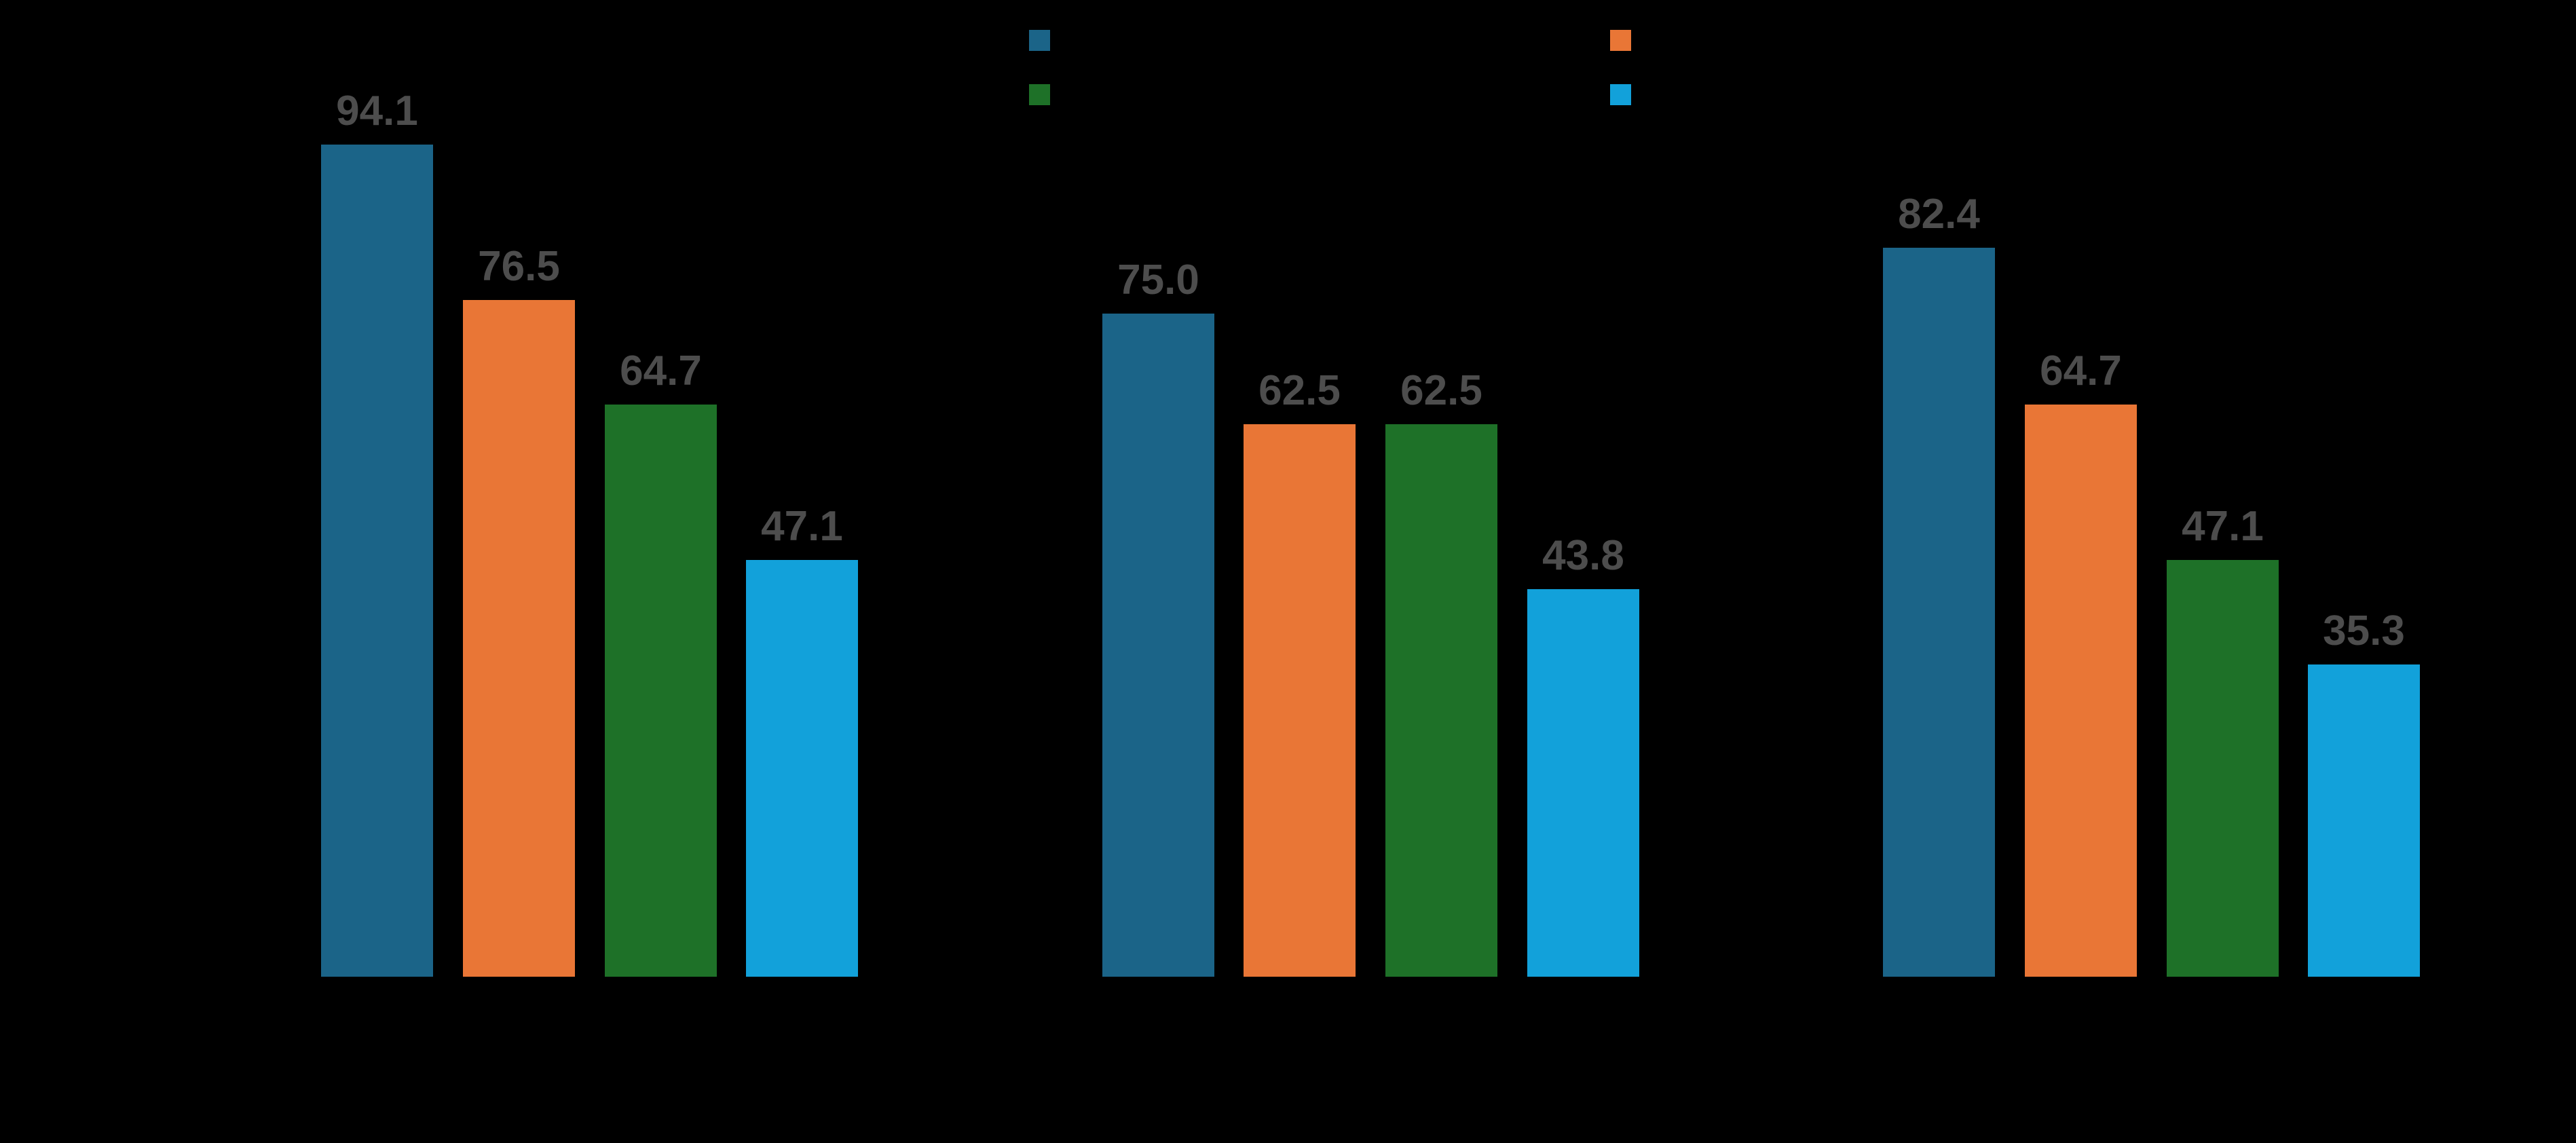  What do you see at coordinates (1300, 390) in the screenshot?
I see `value-label-group2-series-2-orange: 62.5` at bounding box center [1300, 390].